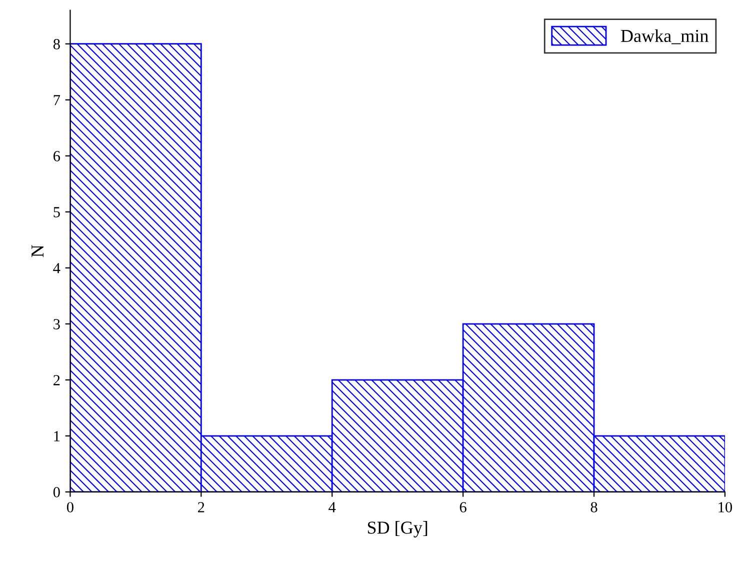 The image size is (739, 570). I want to click on y-tick-label: 8, so click(56, 44).